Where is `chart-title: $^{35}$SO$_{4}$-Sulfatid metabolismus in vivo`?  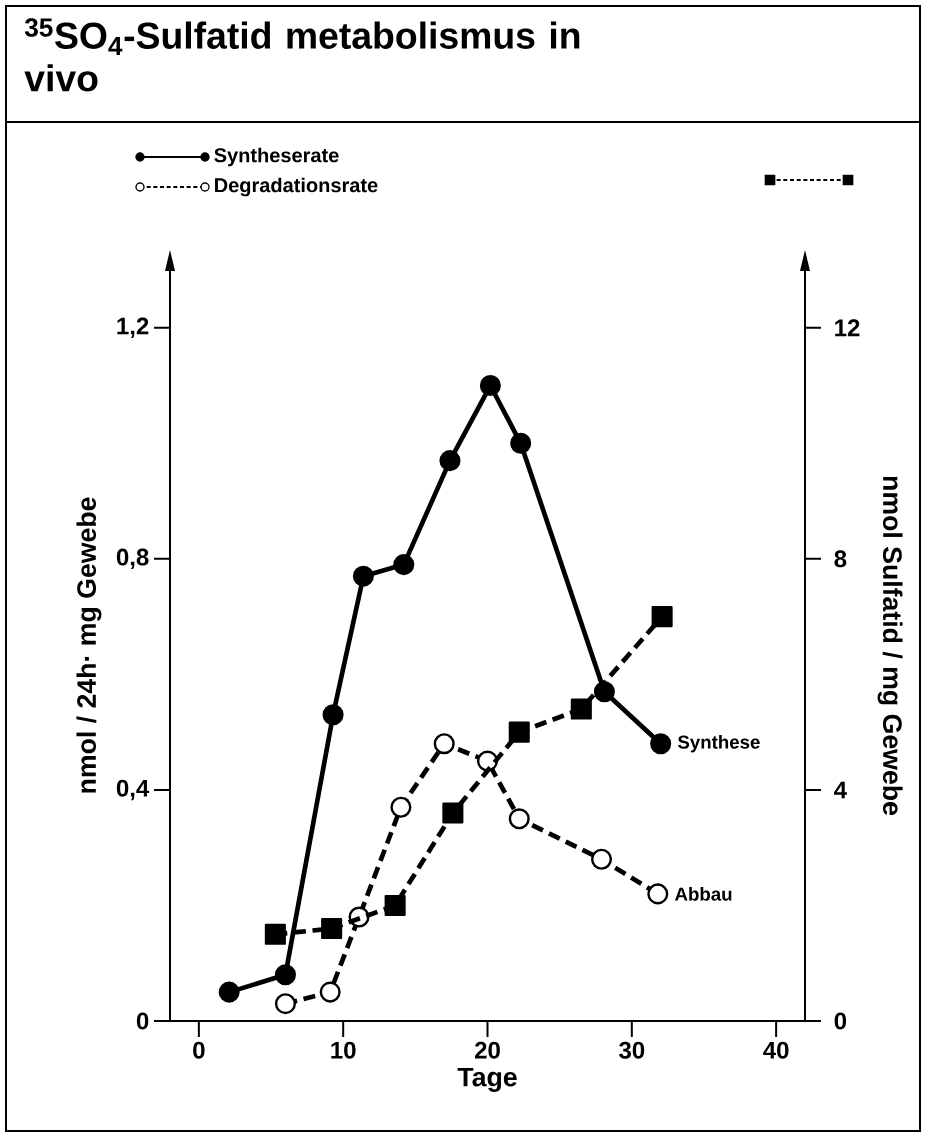
chart-title: $^{35}$SO$_{4}$-Sulfatid metabolismus in vivo is located at coordinates (302, 55).